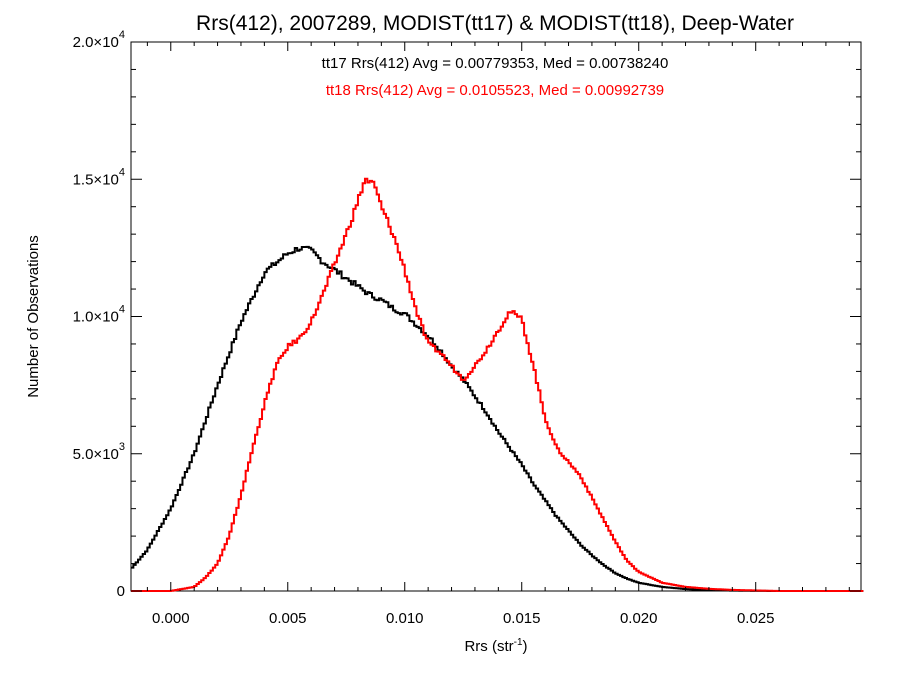 This screenshot has width=900, height=675. What do you see at coordinates (122, 447) in the screenshot?
I see `y-tick-exponent: 3` at bounding box center [122, 447].